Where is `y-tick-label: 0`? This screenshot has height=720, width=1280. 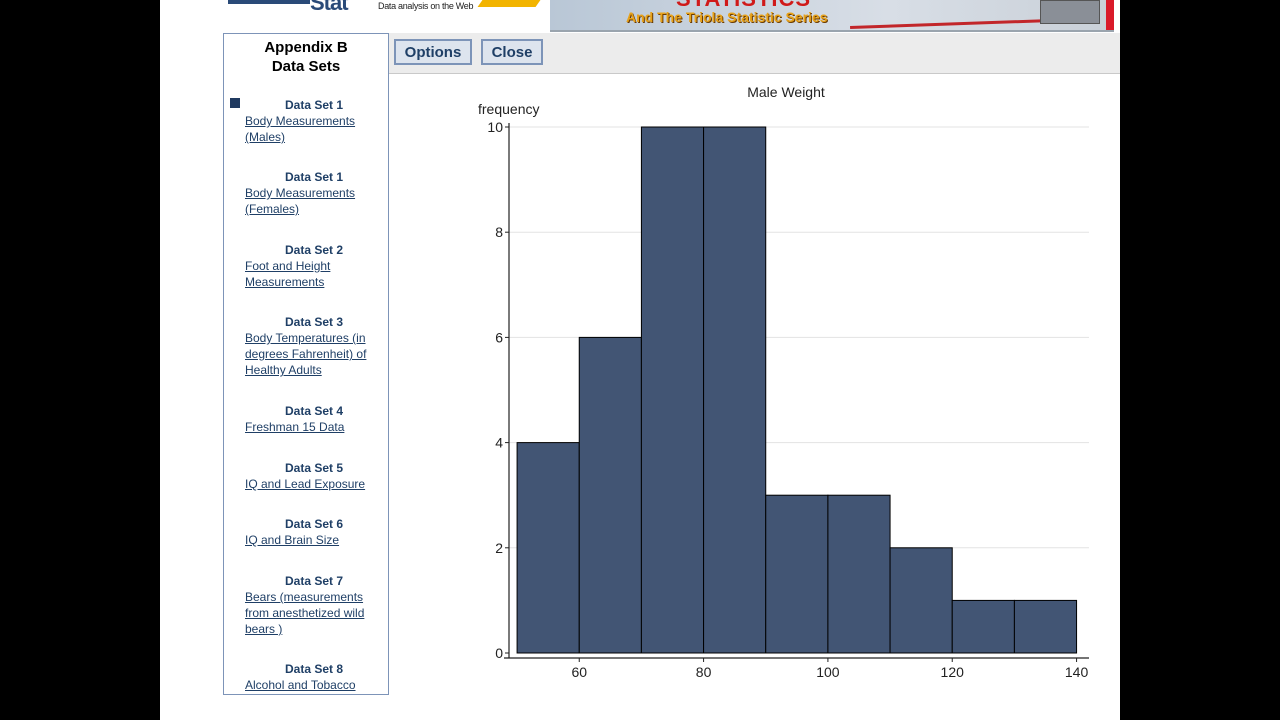 y-tick-label: 0 is located at coordinates (499, 653).